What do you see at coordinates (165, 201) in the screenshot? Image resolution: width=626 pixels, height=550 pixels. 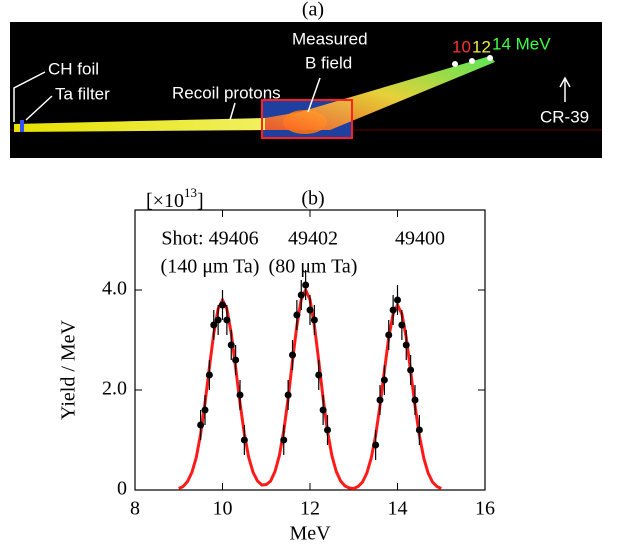 I see `y-multiplier-base: [×10` at bounding box center [165, 201].